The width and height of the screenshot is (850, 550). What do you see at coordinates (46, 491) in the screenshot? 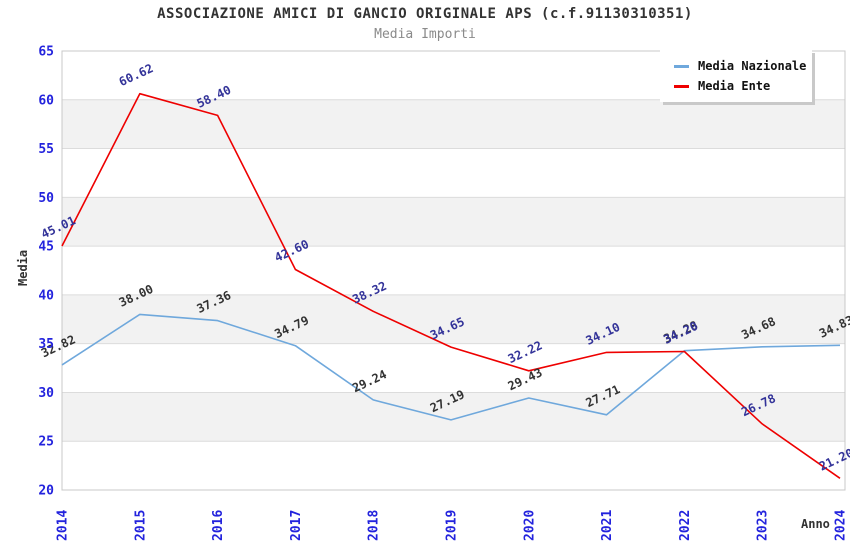
I see `y-tick-label: 20` at bounding box center [46, 491].